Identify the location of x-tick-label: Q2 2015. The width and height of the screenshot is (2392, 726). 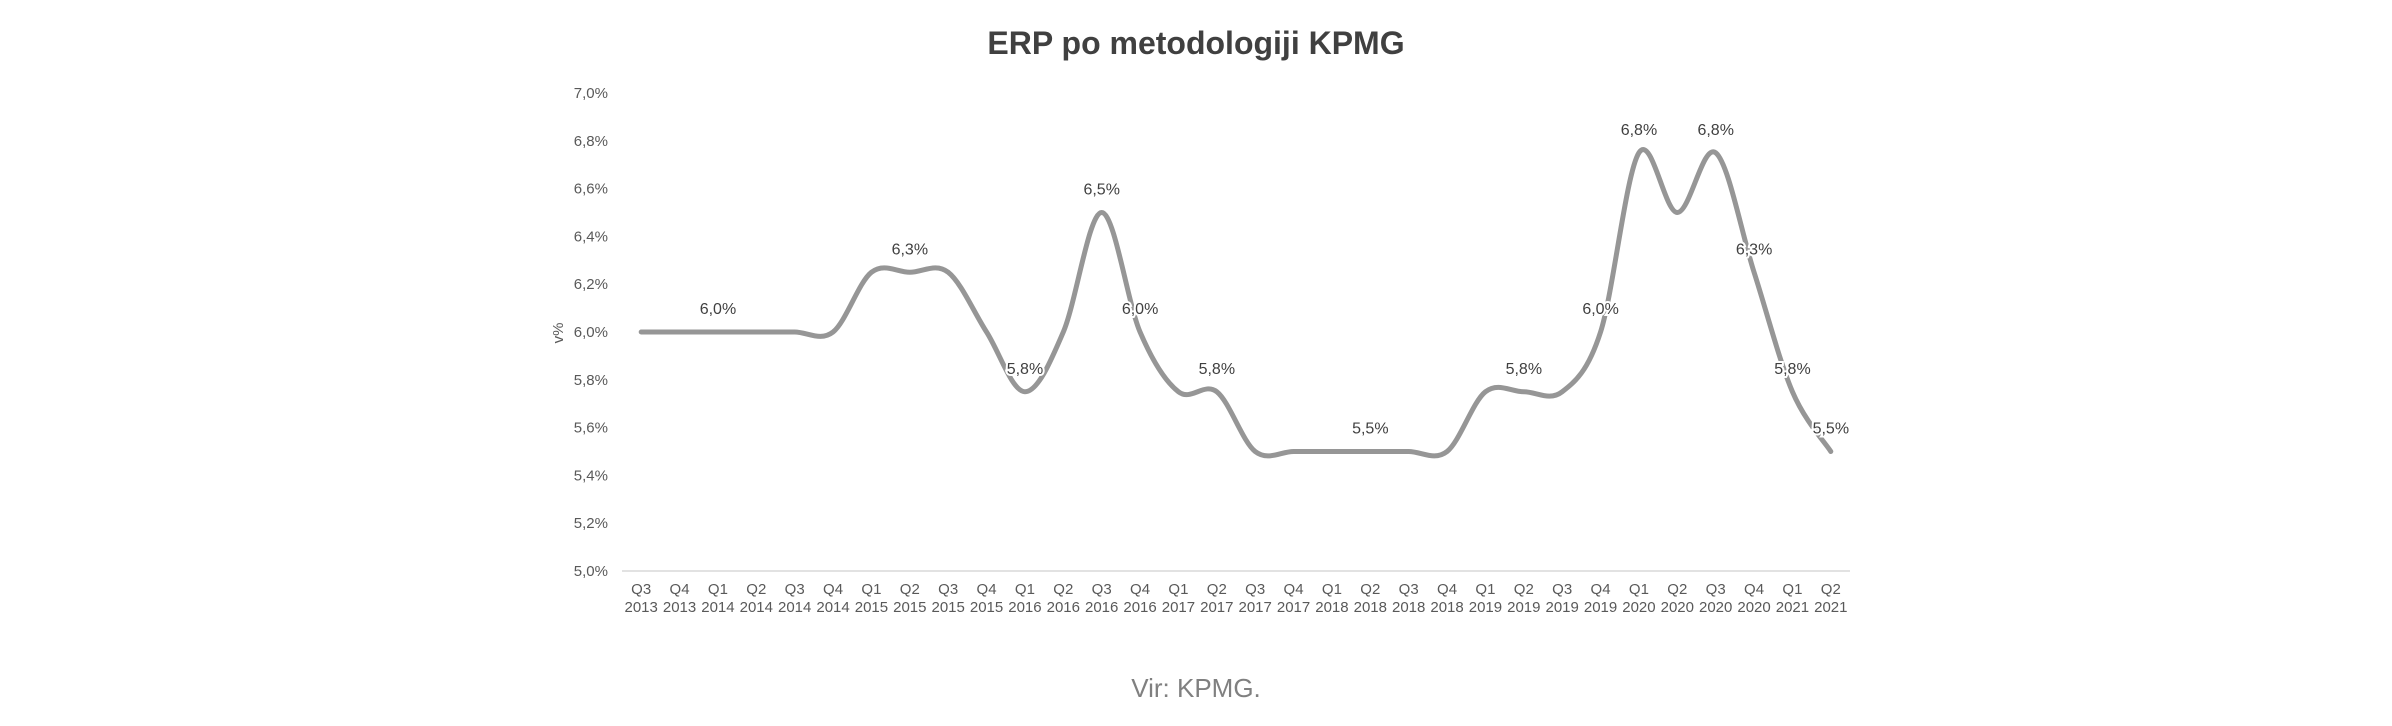
(909, 598).